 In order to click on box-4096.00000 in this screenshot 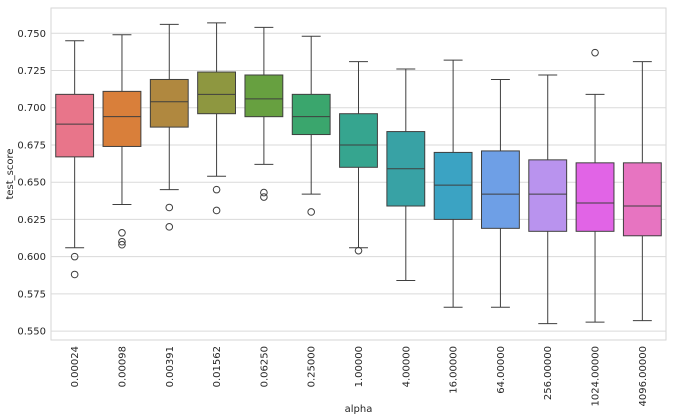, I will do `click(642, 191)`.